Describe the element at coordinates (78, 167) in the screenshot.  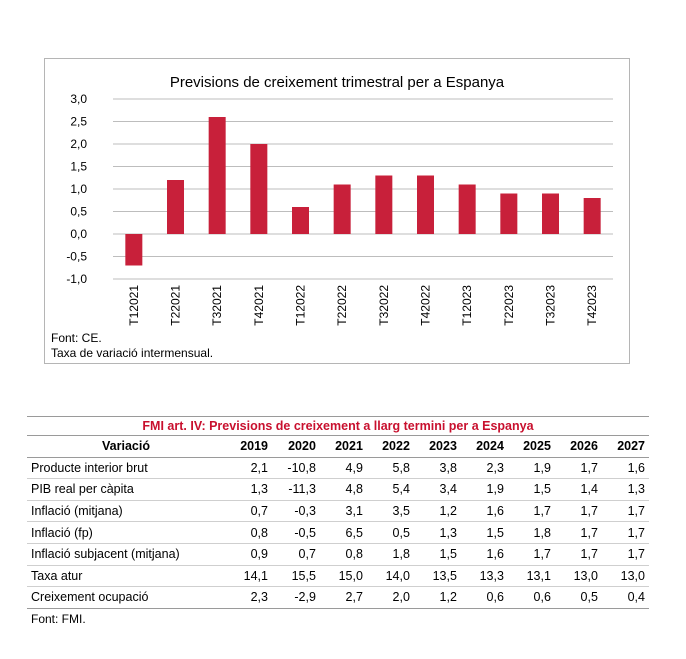
I see `y-tick-label: 1,5` at that location.